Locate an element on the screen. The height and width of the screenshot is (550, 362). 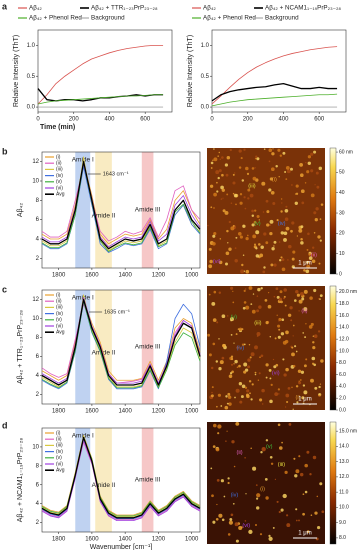
legend-label: (iii) is located at coordinates (59, 170).